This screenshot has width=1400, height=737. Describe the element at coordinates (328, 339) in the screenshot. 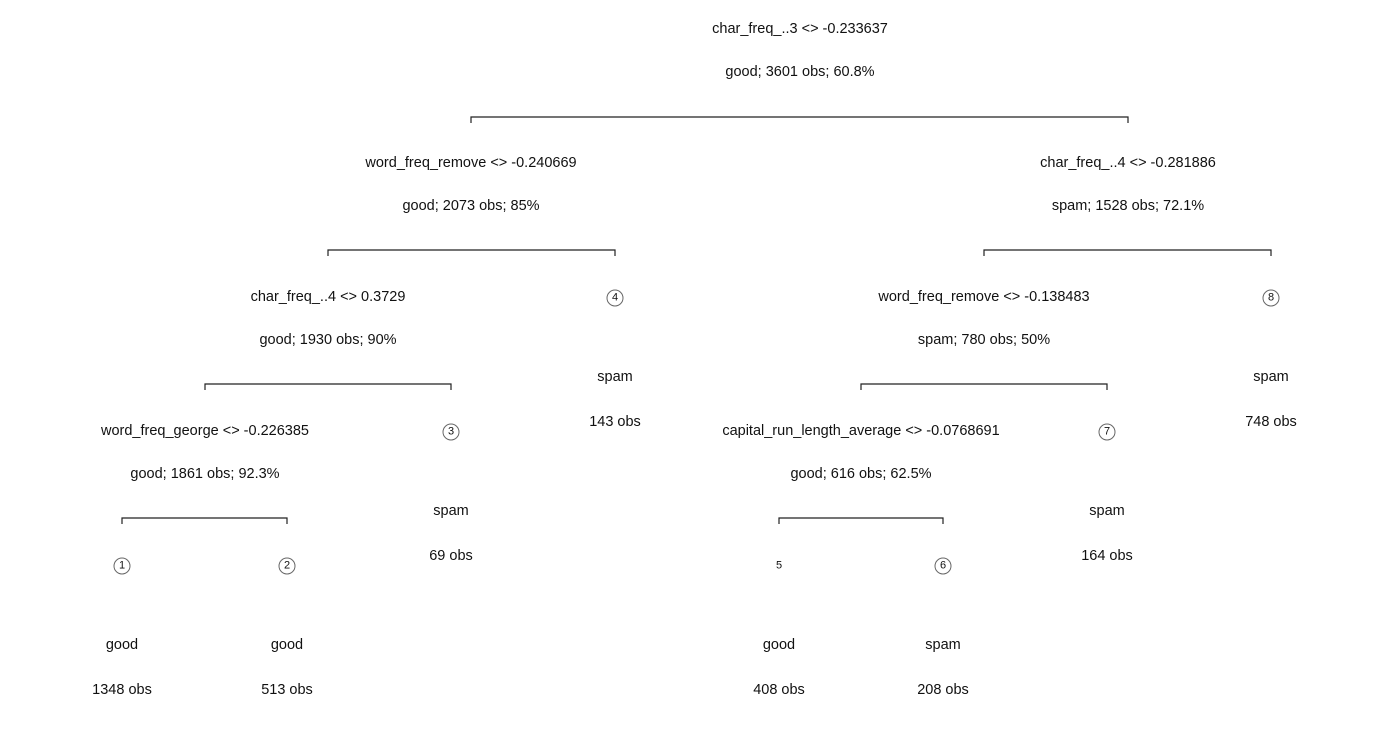

I see `node-summary-label: good; 1930 obs; 90%` at that location.